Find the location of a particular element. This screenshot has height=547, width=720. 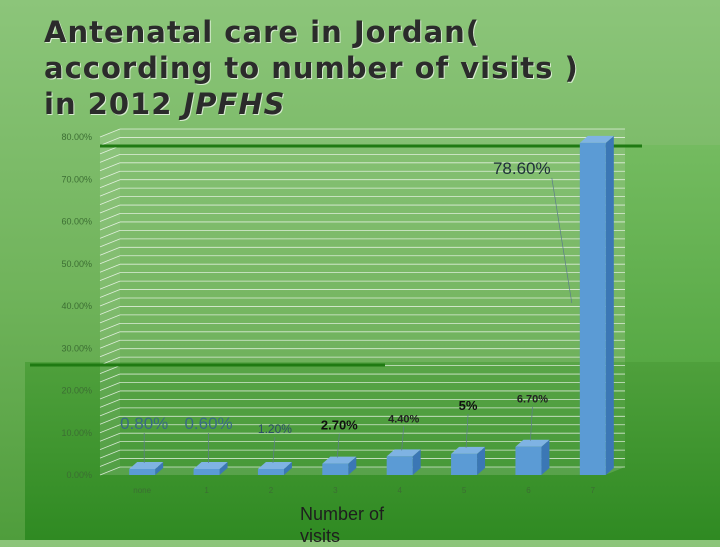

chart-floor is located at coordinates (362, 471).